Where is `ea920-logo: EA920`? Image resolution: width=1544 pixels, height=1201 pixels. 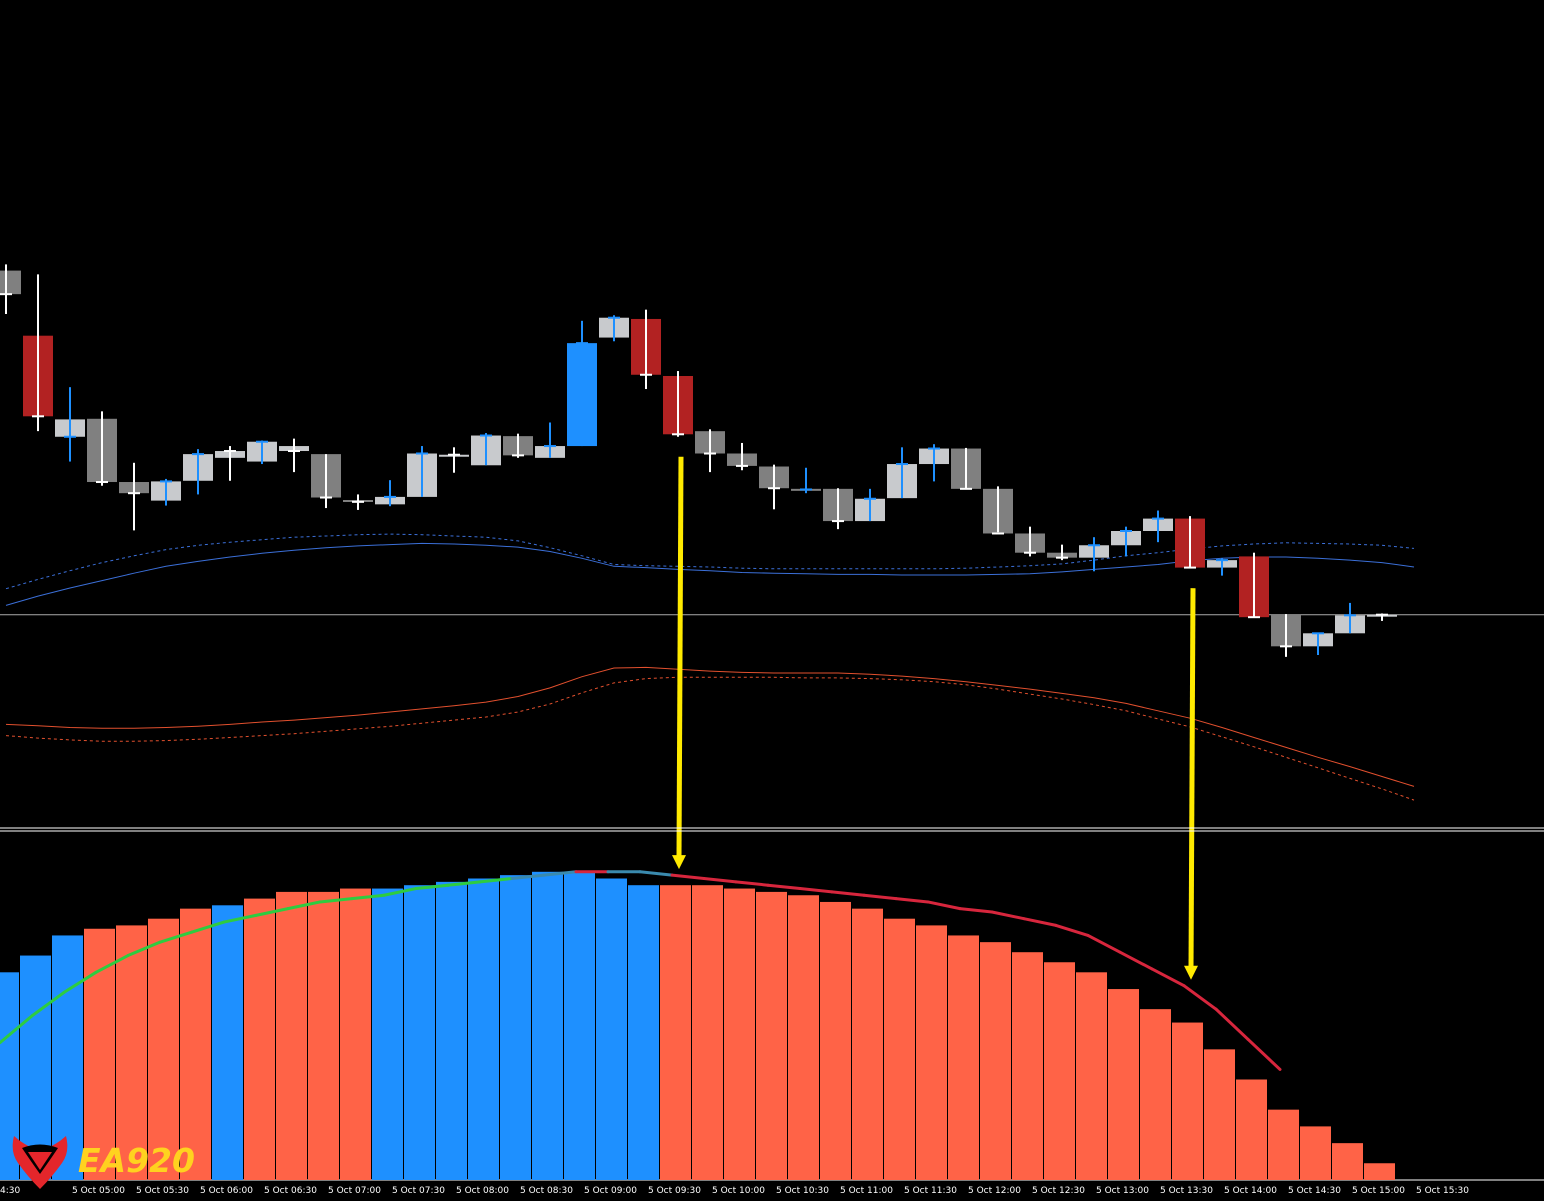
ea920-logo: EA920 is located at coordinates (103, 1162).